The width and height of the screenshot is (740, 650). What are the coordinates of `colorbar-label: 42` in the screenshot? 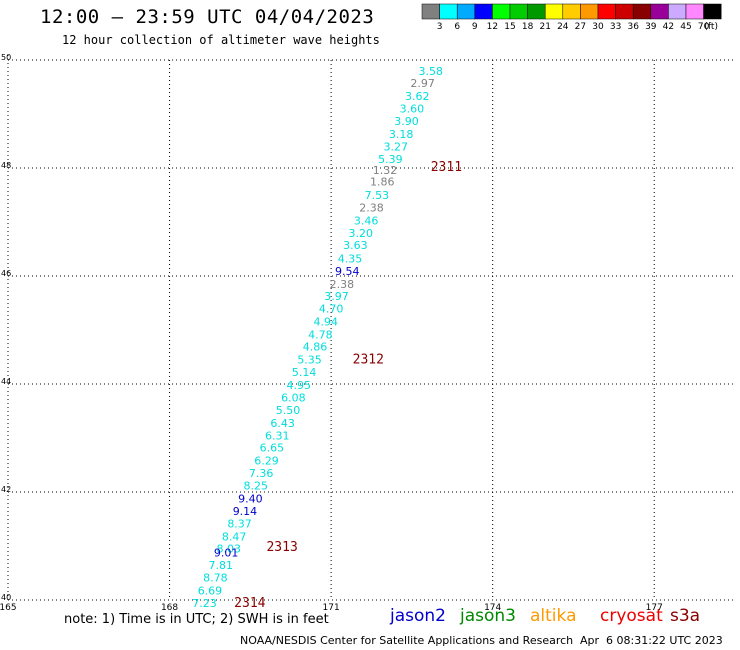 It's located at (668, 27).